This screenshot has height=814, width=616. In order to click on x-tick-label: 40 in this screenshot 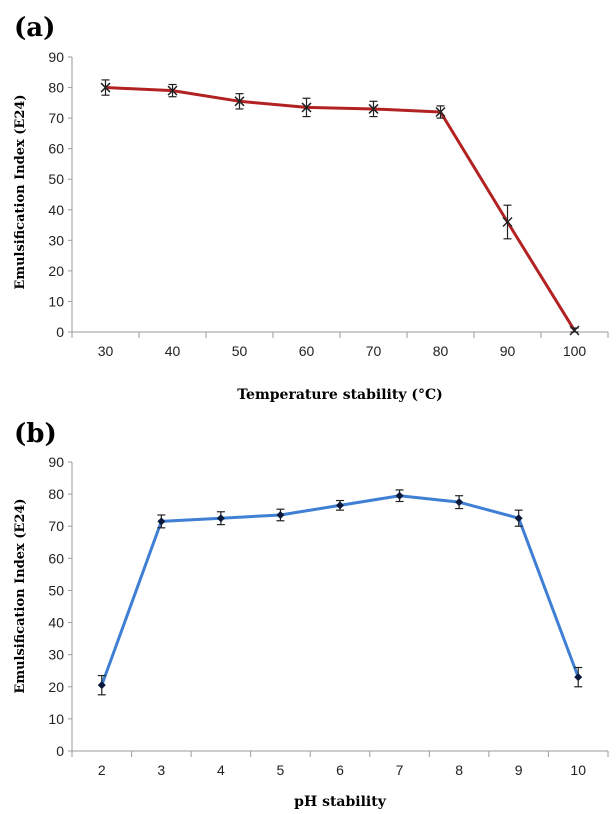, I will do `click(173, 351)`.